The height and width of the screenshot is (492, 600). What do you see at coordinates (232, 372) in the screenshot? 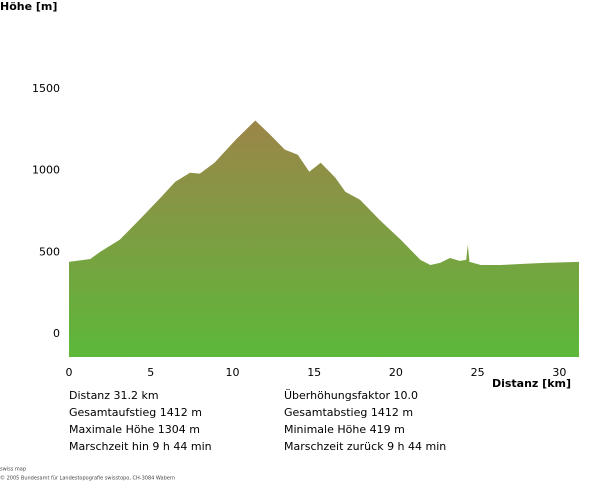
I see `x-tick-label: 10` at bounding box center [232, 372].